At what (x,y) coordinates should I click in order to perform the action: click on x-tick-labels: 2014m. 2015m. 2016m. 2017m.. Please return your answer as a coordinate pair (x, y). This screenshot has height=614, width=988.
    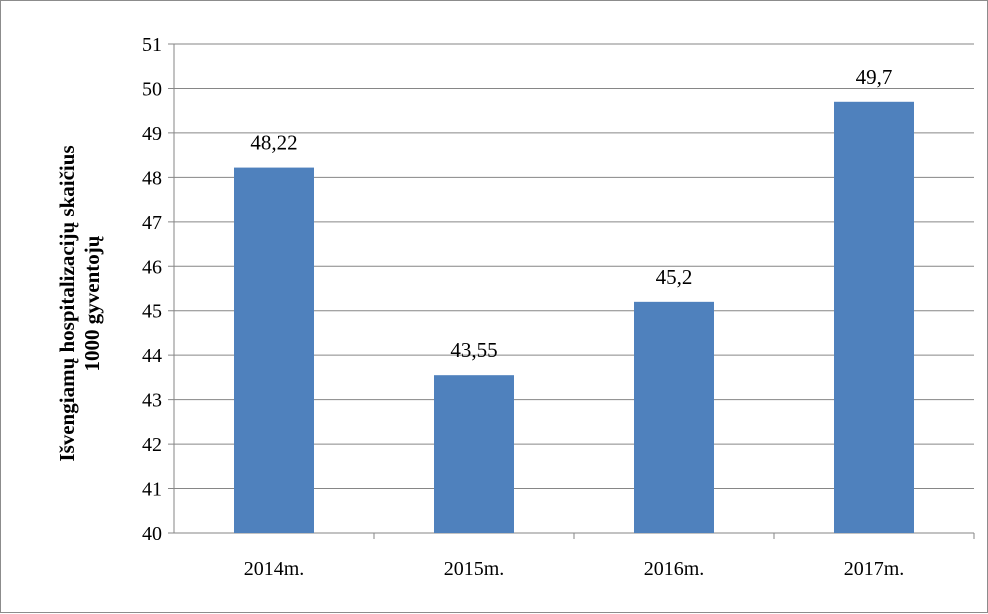
    Looking at the image, I should click on (574, 569).